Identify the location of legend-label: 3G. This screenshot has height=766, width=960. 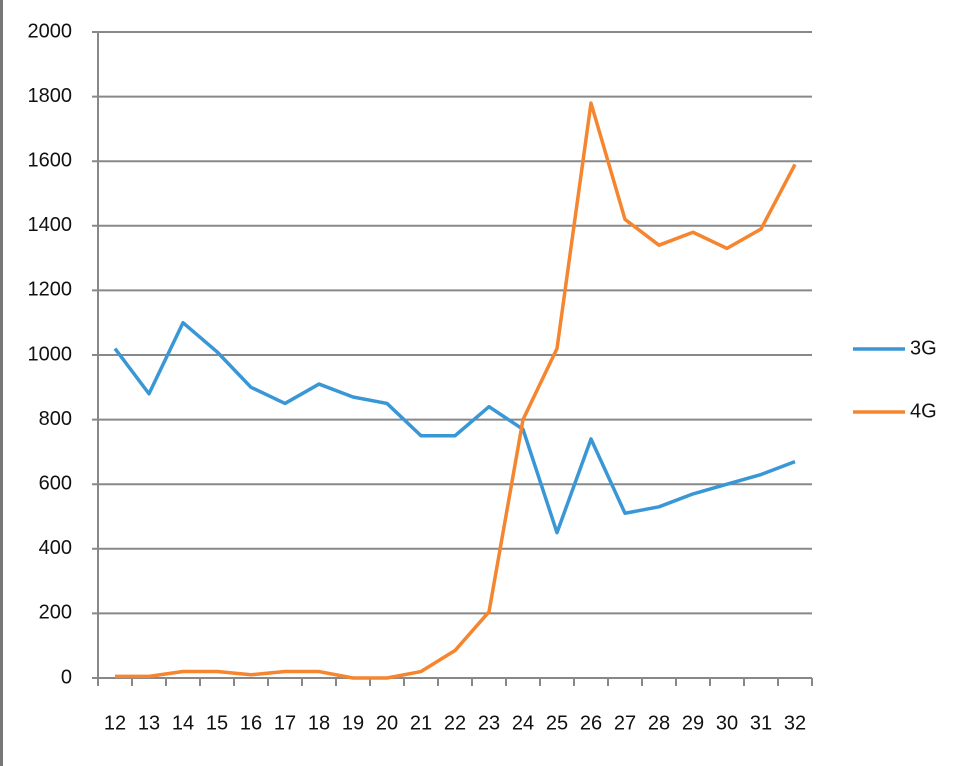
(923, 348).